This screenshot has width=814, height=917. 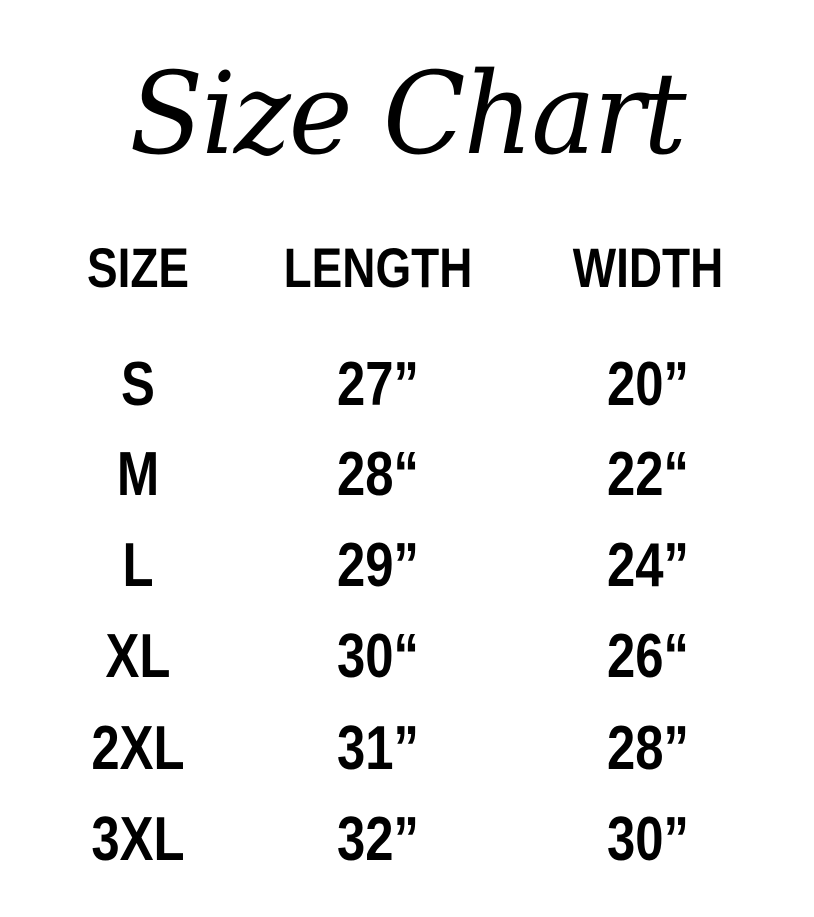 I want to click on size-cell: 2XL, so click(x=138, y=748).